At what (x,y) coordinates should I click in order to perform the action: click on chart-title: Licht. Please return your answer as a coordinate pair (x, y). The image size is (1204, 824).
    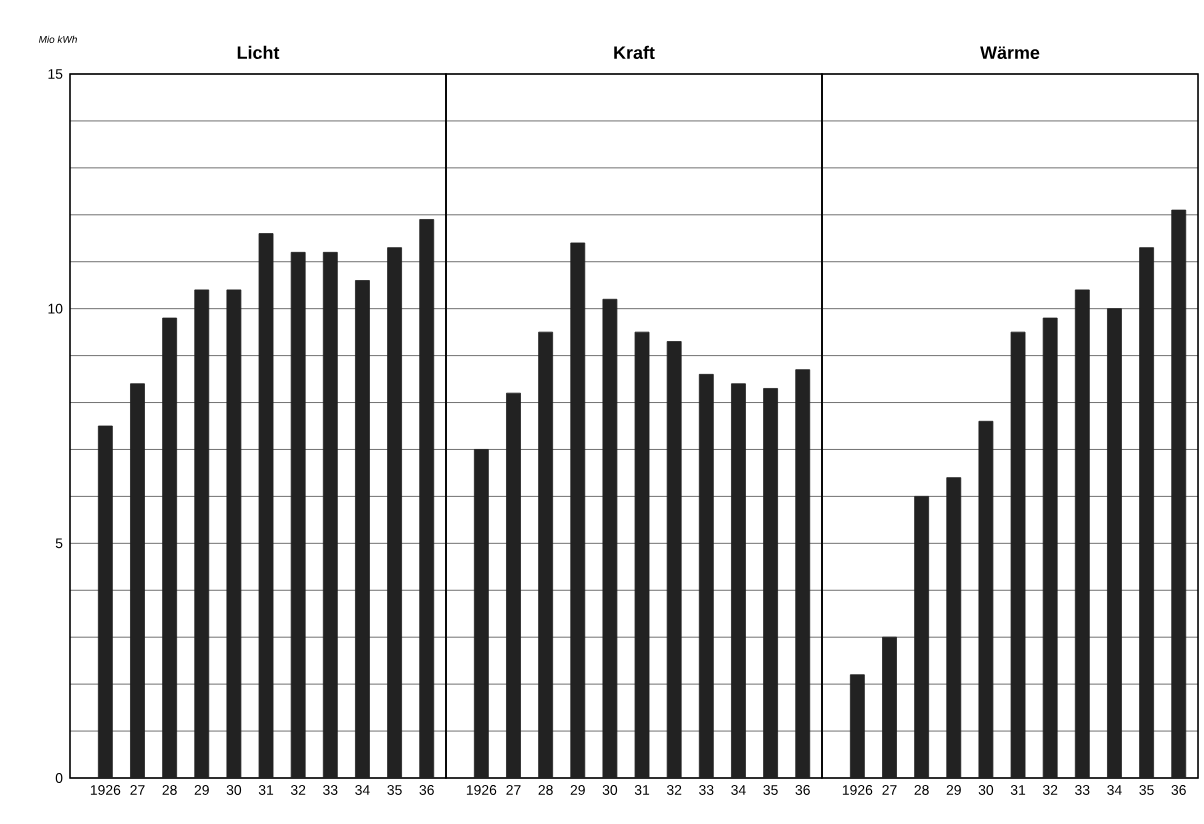
    Looking at the image, I should click on (258, 52).